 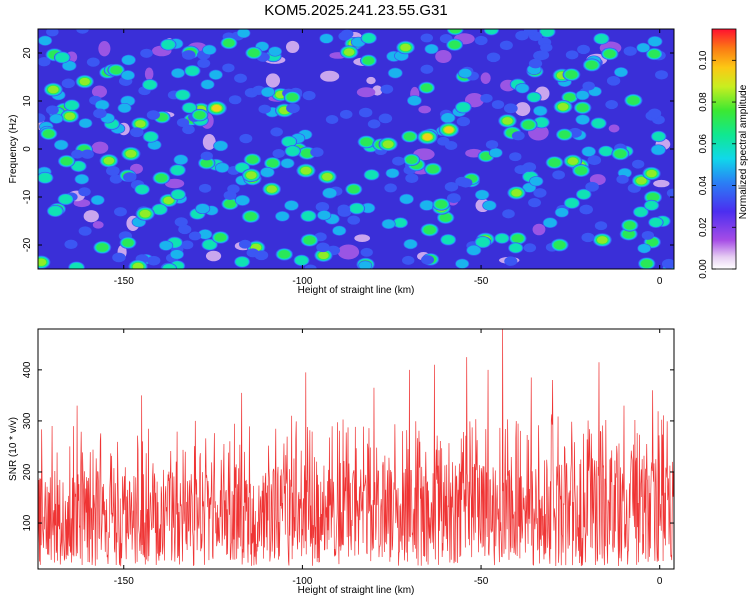 I want to click on snr-y-tick-label: 400, so click(x=27, y=369).